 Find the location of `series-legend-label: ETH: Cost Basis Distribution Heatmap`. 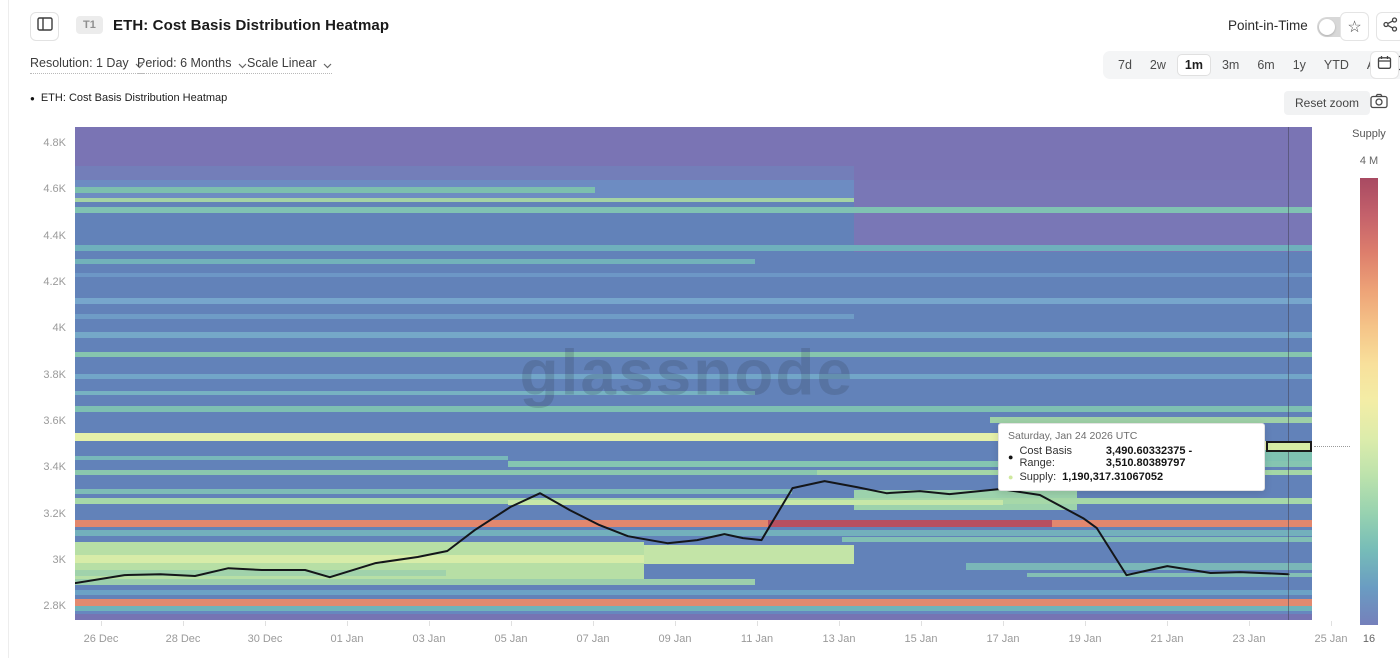

series-legend-label: ETH: Cost Basis Distribution Heatmap is located at coordinates (134, 98).